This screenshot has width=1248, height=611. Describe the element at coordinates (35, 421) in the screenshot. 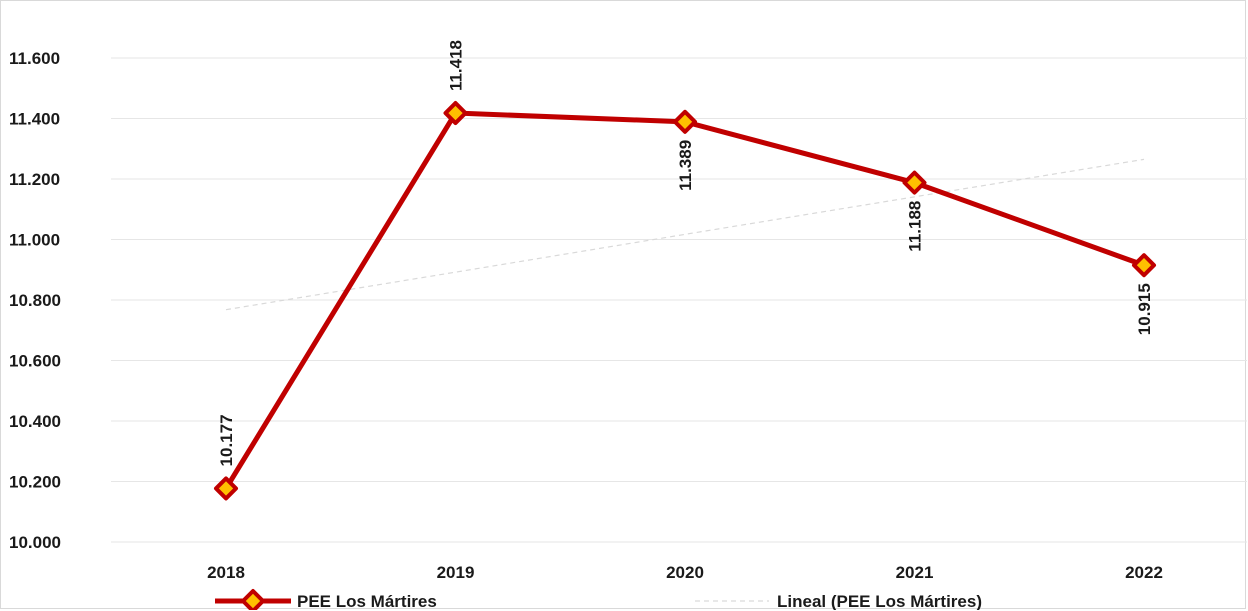

I see `y-tick-label: 10.400` at that location.